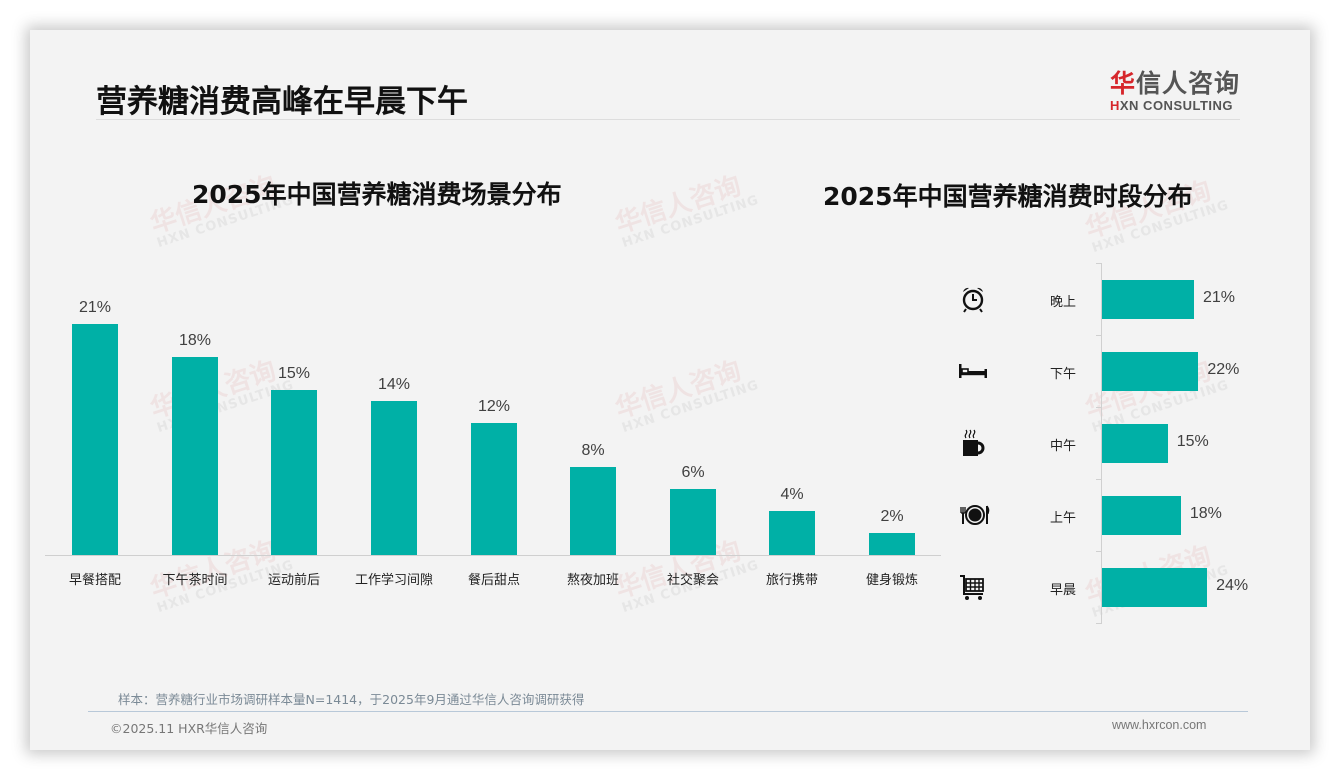 Image resolution: width=1340 pixels, height=780 pixels. Describe the element at coordinates (1063, 590) in the screenshot. I see `time-category-label: 早晨` at that location.